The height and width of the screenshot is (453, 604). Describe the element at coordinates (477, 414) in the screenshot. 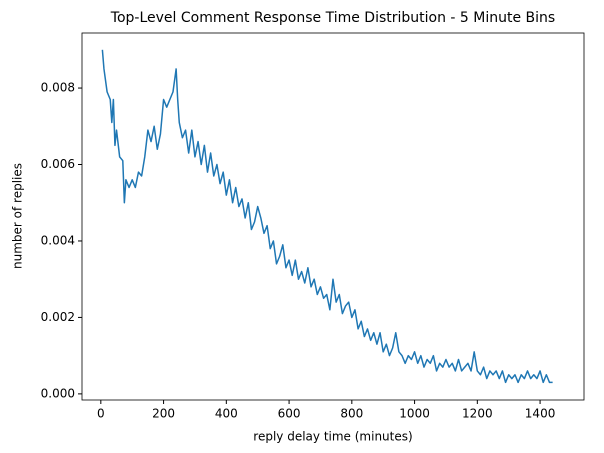

I see `x-tick-label: 1200` at that location.